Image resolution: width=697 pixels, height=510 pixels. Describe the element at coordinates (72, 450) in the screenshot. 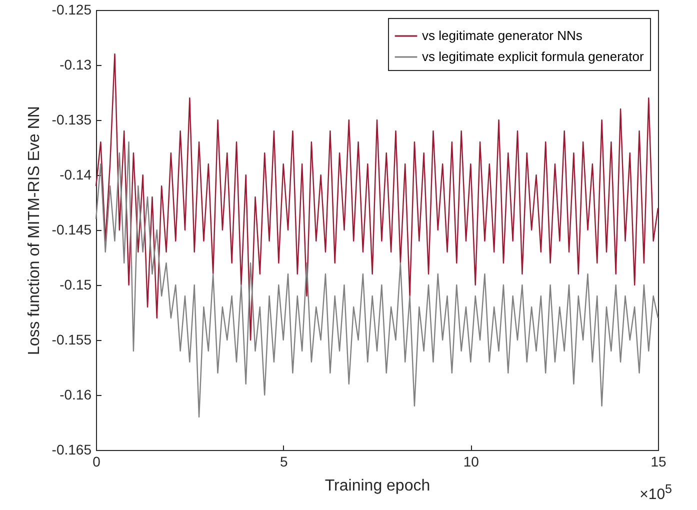

I see `y-tick-label: -0.165` at that location.